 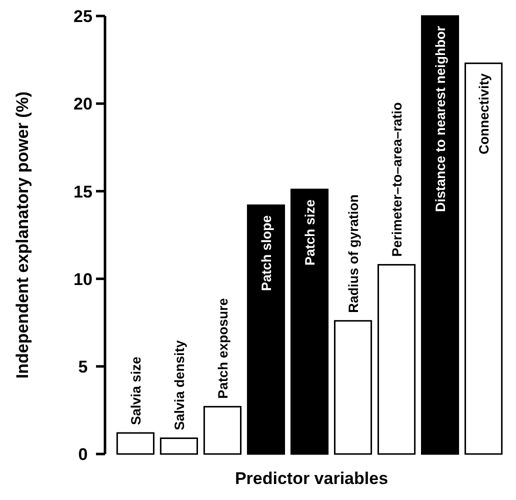 I want to click on y-tick-label: 5, so click(x=83, y=367).